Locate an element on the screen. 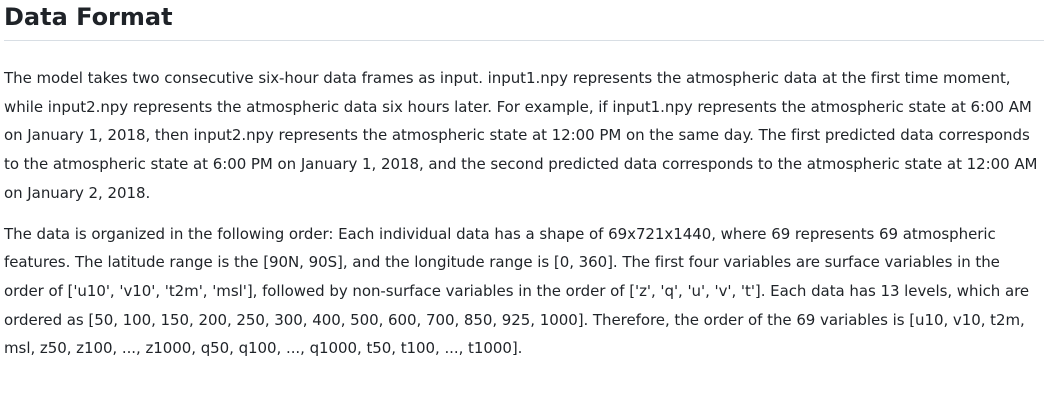 Image resolution: width=1050 pixels, height=414 pixels. section-heading: Data Format is located at coordinates (88, 17).